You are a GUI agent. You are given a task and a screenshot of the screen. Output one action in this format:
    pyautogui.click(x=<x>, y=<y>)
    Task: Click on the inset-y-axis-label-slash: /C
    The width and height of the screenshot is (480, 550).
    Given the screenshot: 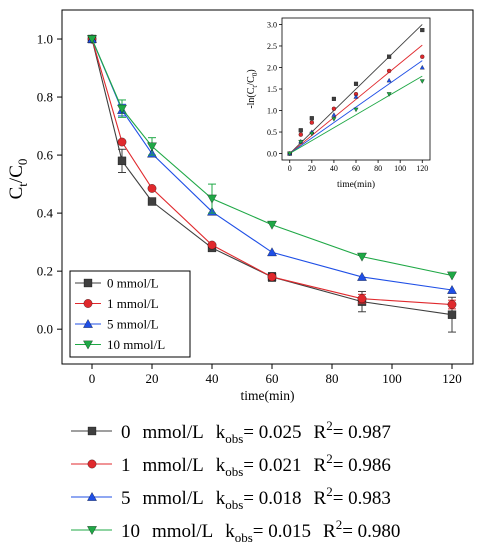 What is the action you would take?
    pyautogui.click(x=251, y=81)
    